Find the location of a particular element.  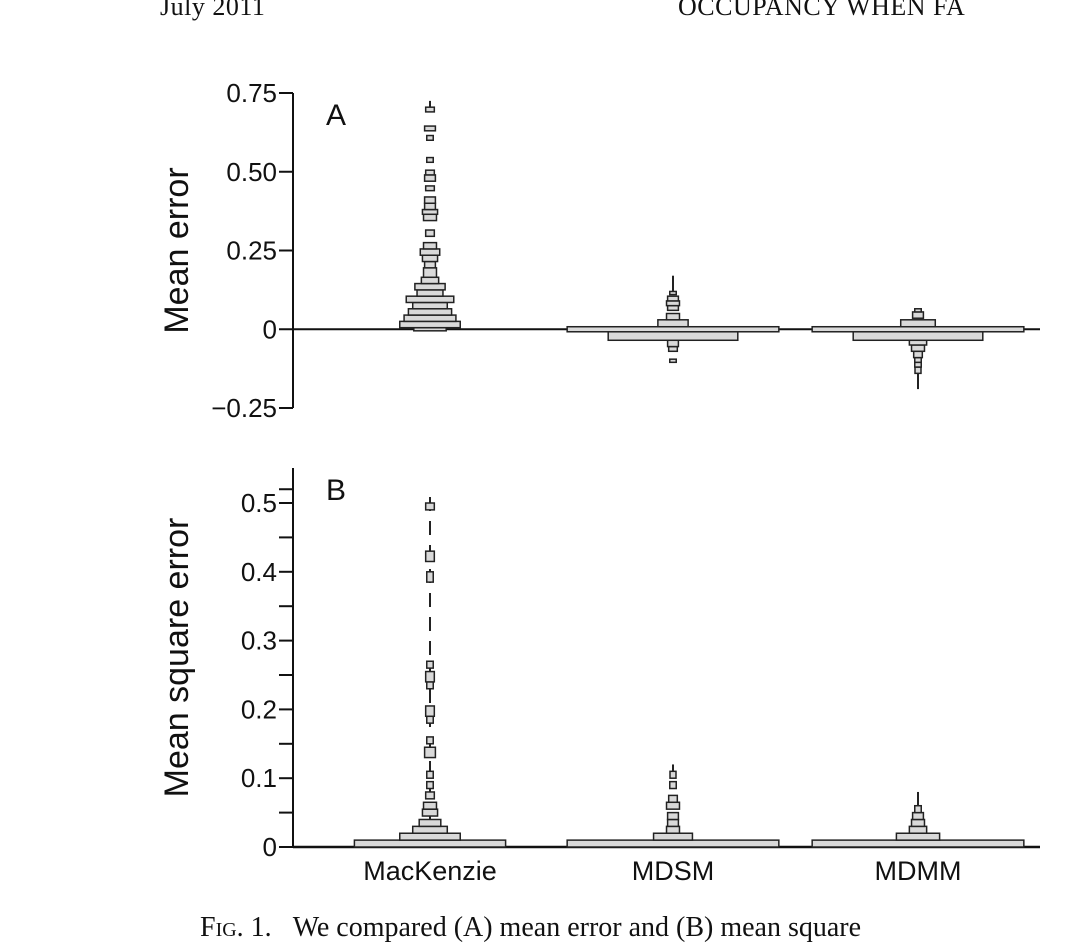

y-axis-label: Mean square error is located at coordinates (177, 658).